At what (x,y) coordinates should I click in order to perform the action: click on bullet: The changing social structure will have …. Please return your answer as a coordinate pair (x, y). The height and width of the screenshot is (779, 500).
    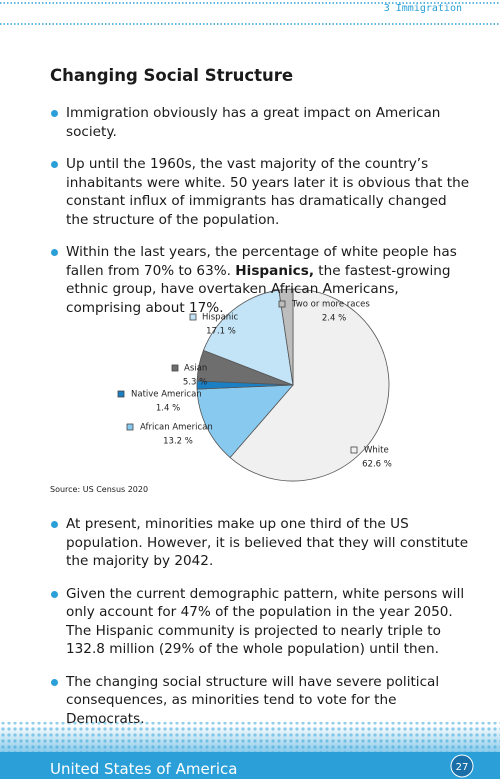
    Looking at the image, I should click on (261, 701).